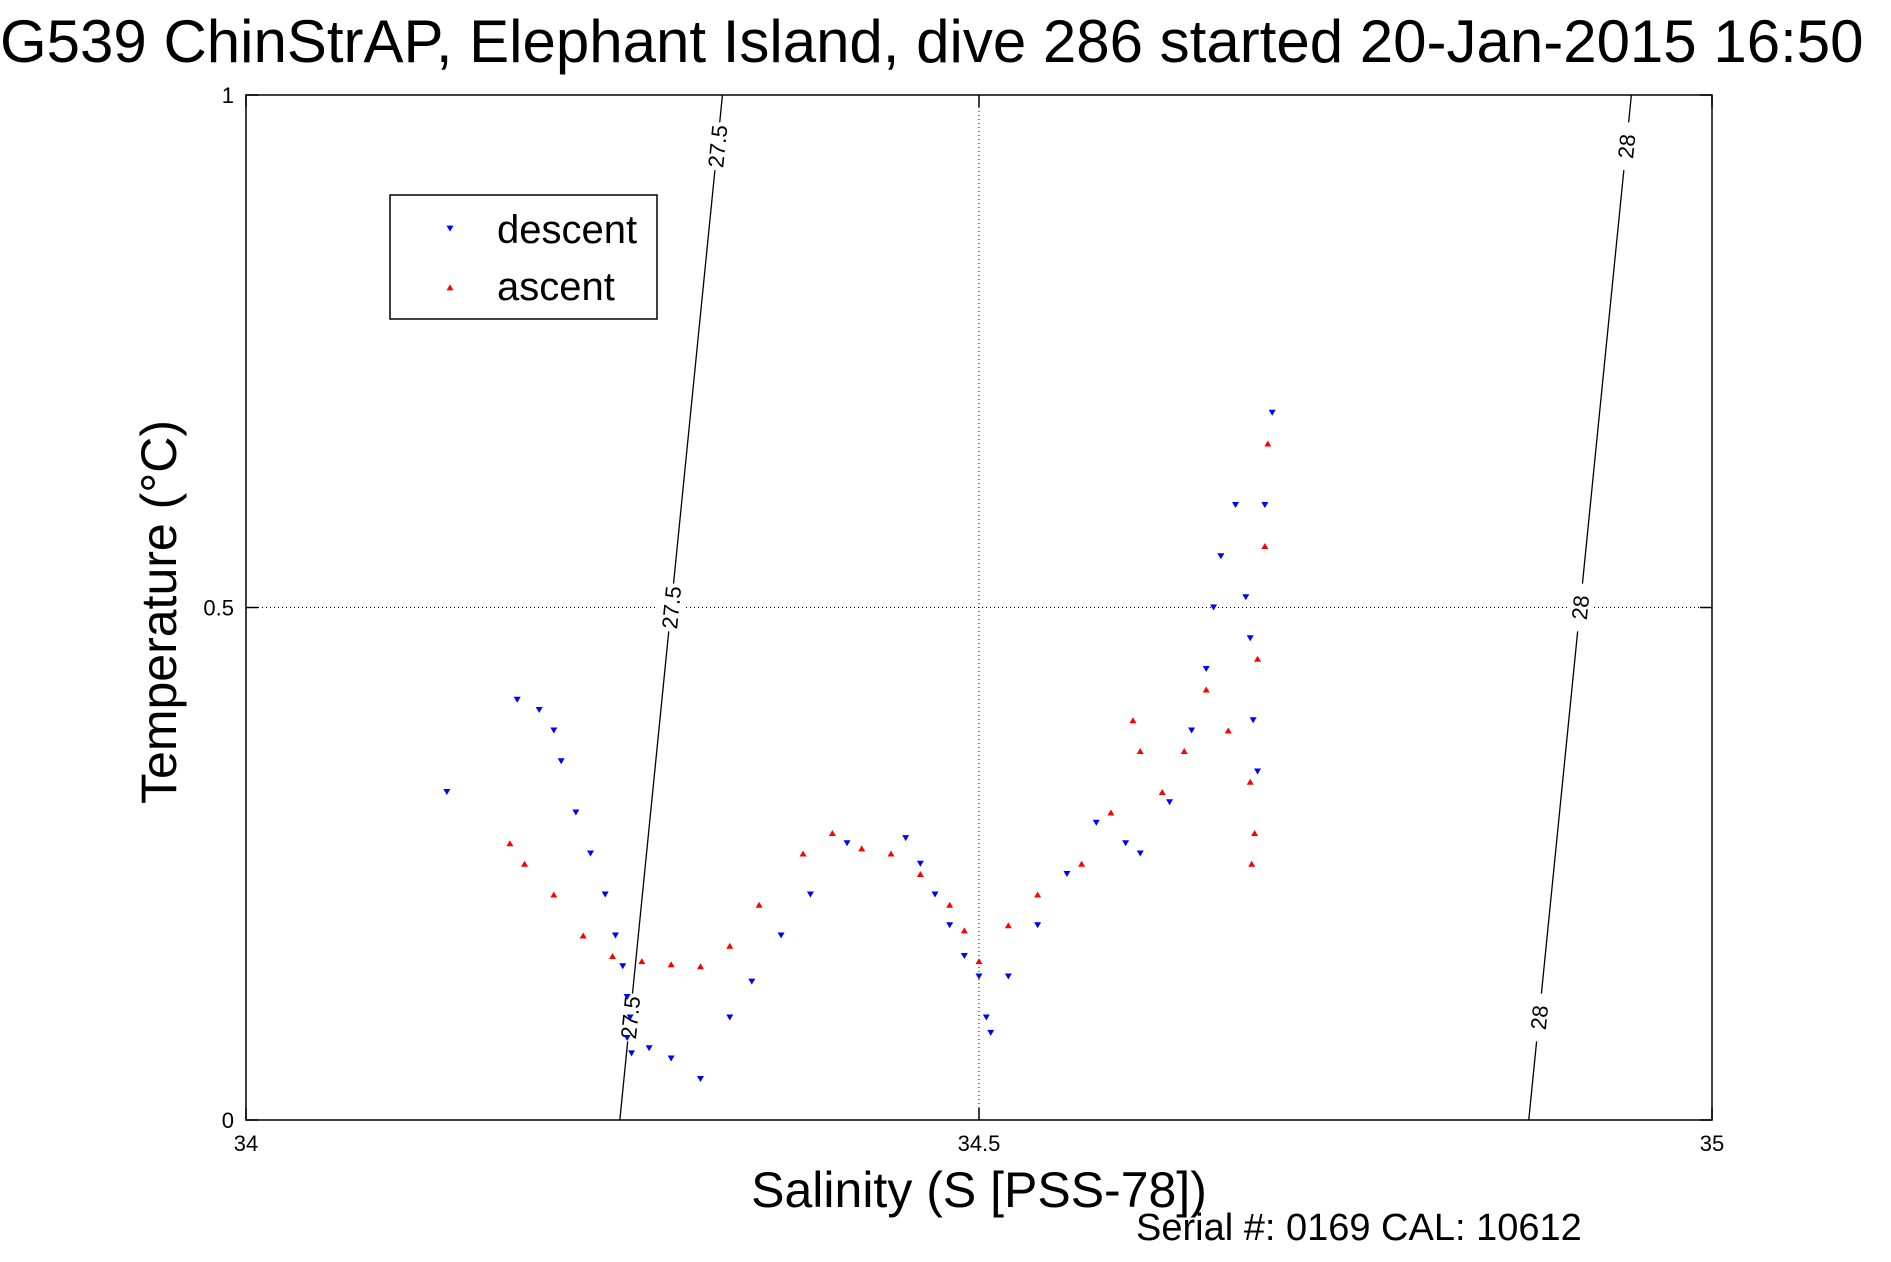 The width and height of the screenshot is (1891, 1262). Describe the element at coordinates (567, 230) in the screenshot. I see `legend-label-descent: descent` at that location.